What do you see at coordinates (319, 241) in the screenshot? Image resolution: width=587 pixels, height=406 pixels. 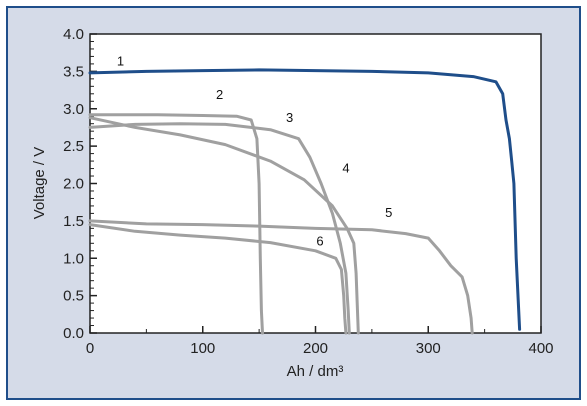 I see `series-label-6: 6` at bounding box center [319, 241].